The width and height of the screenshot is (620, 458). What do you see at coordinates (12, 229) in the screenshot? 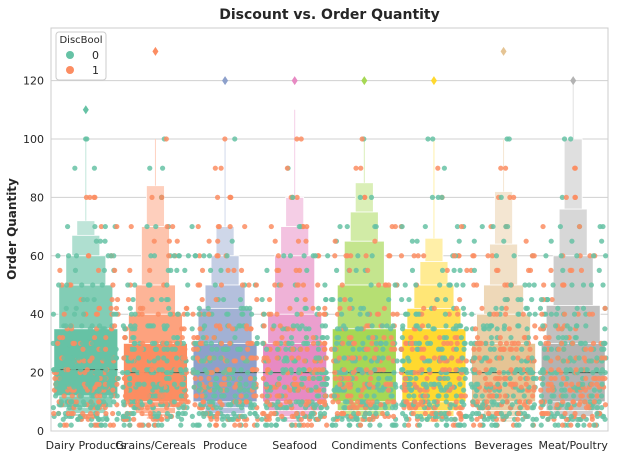
I see `y-axis-label: Order Quantity` at bounding box center [12, 229].